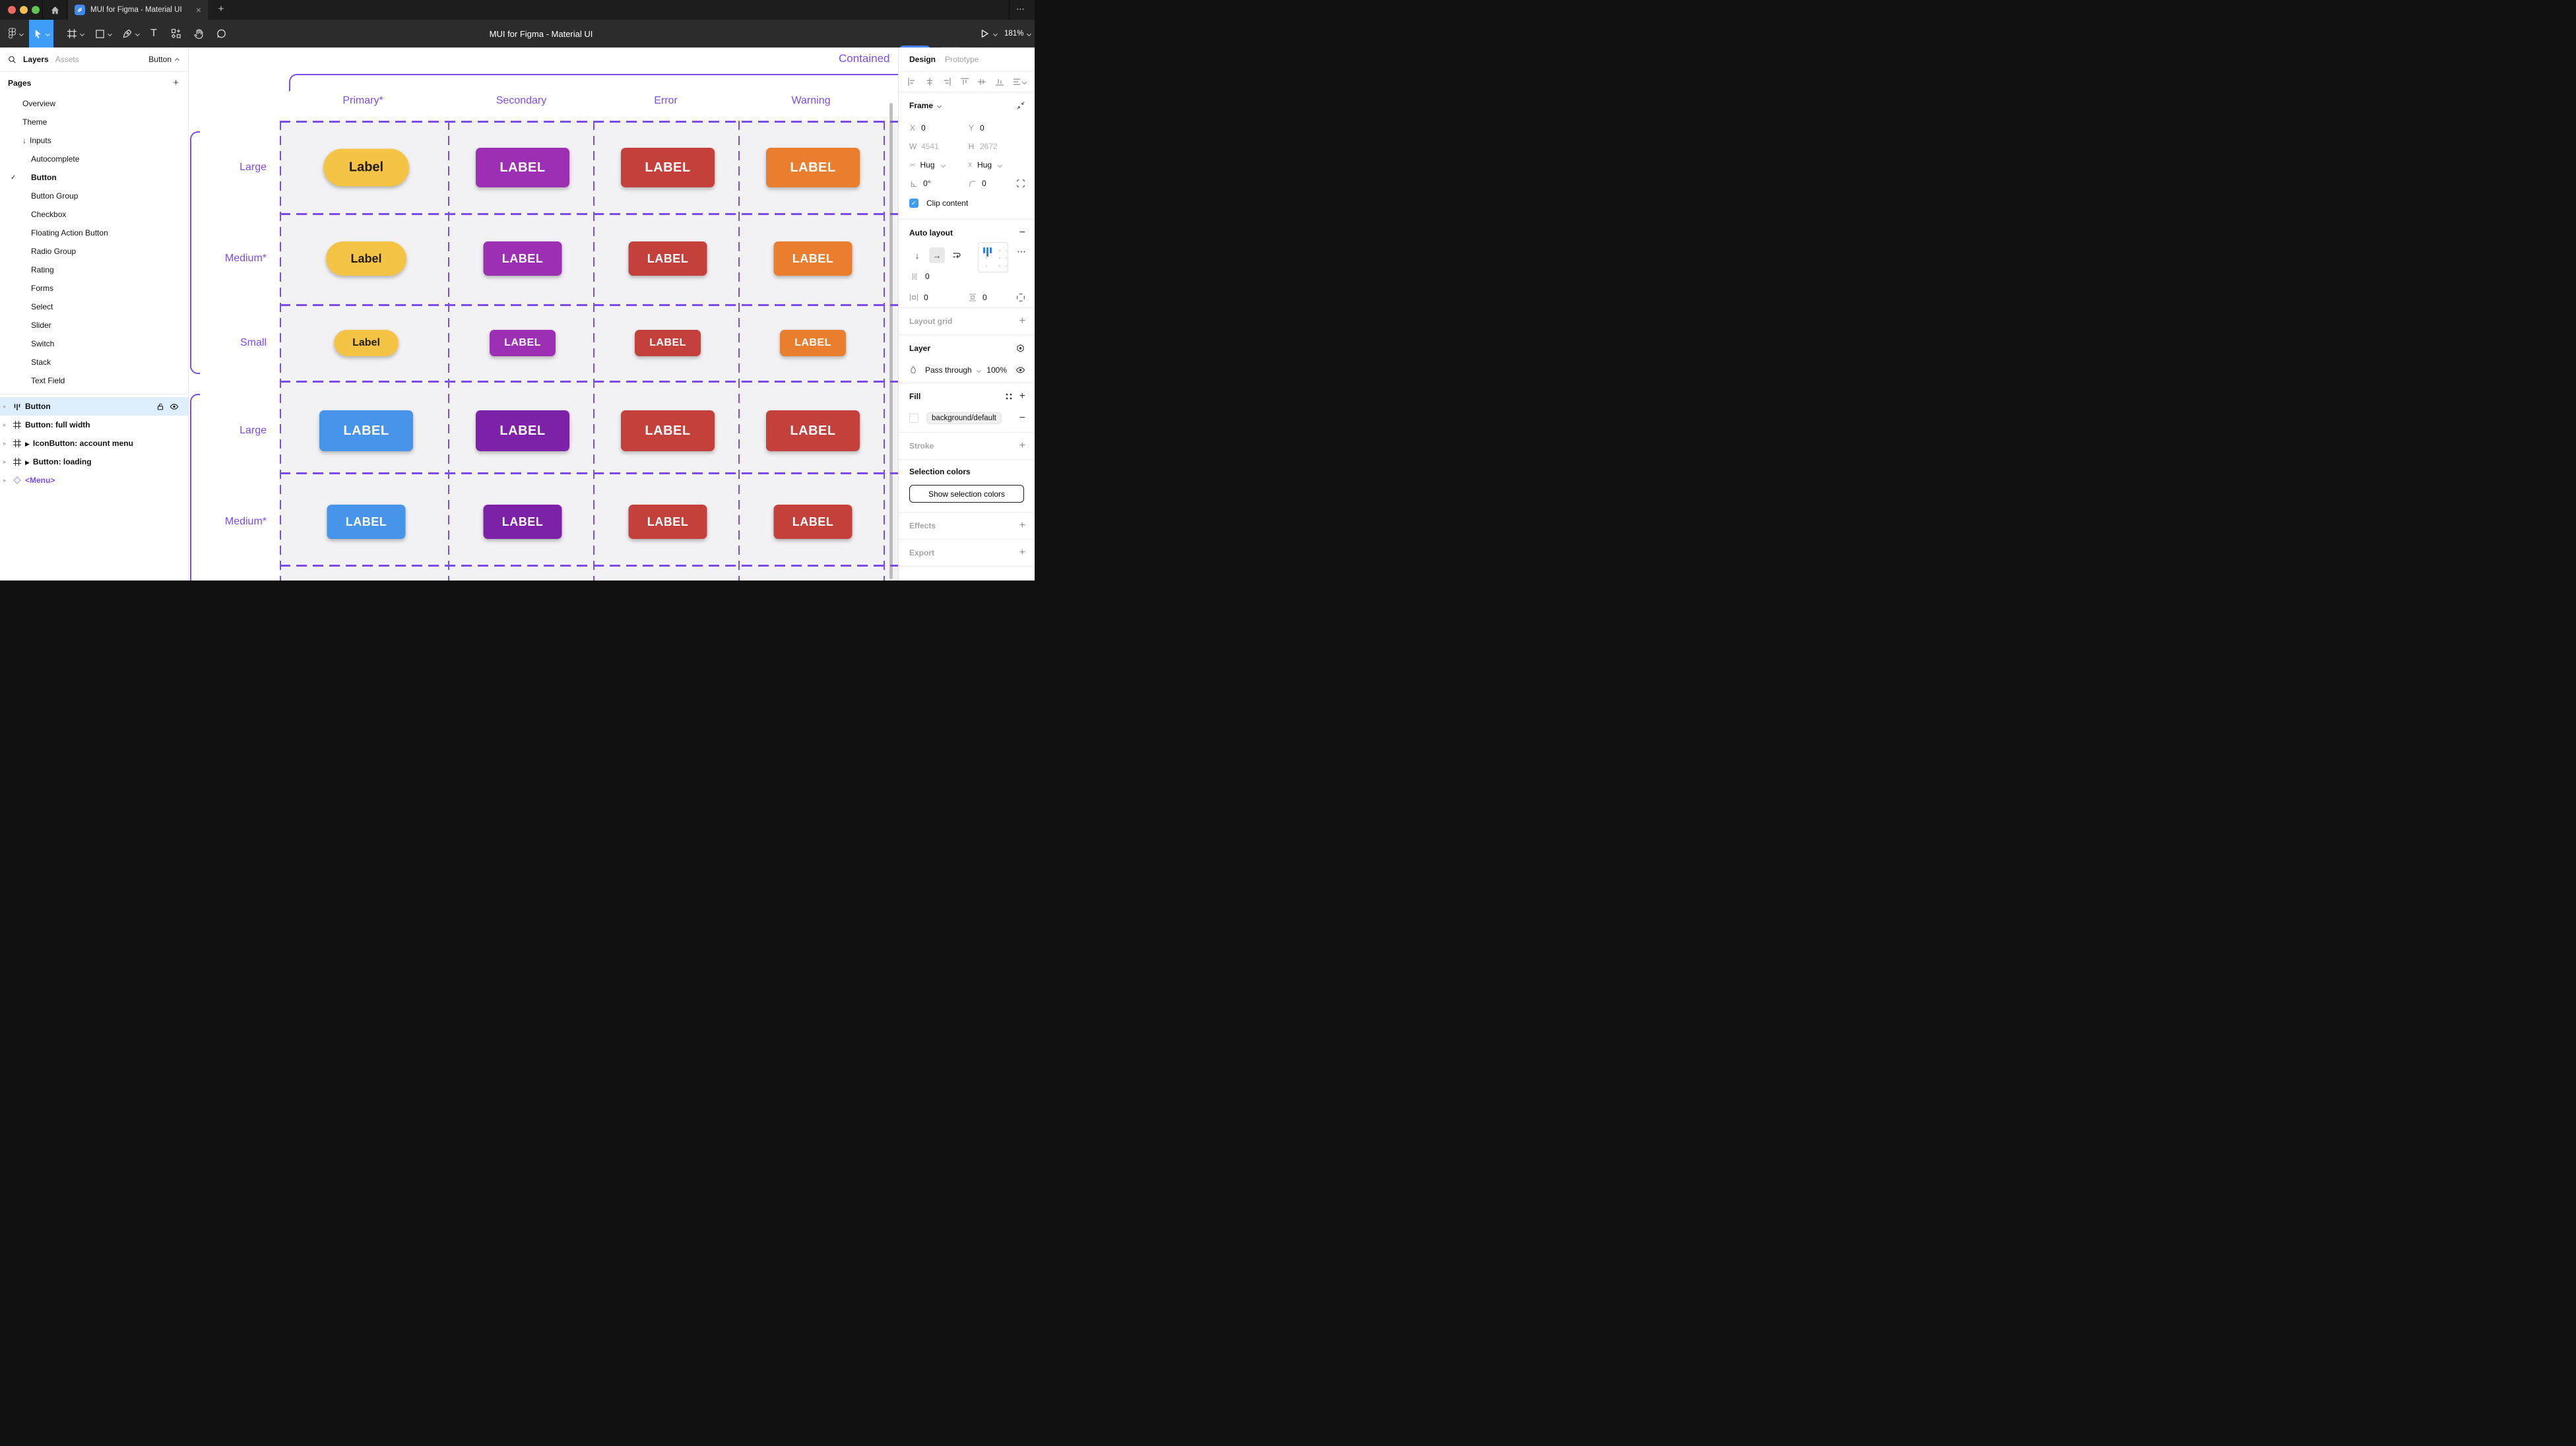 The height and width of the screenshot is (1446, 2576). I want to click on auto-layout-more-button: ⋯, so click(1022, 251).